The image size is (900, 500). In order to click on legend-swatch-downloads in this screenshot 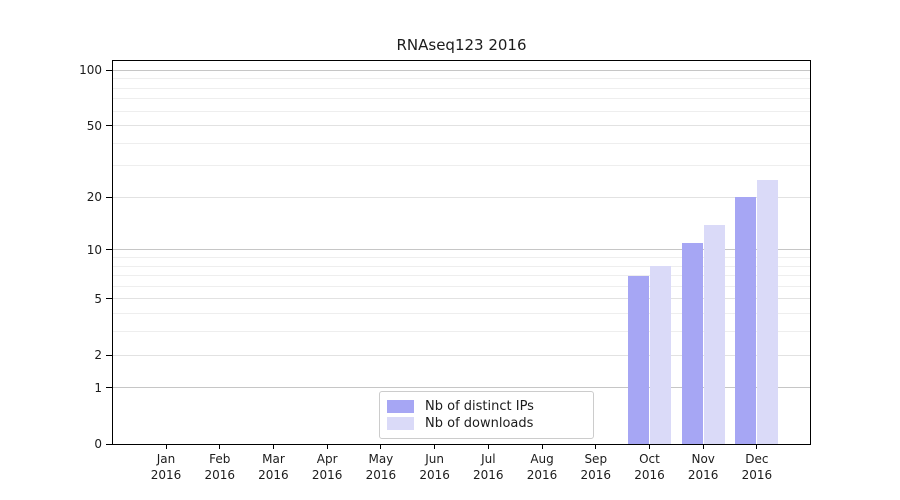, I will do `click(400, 423)`.